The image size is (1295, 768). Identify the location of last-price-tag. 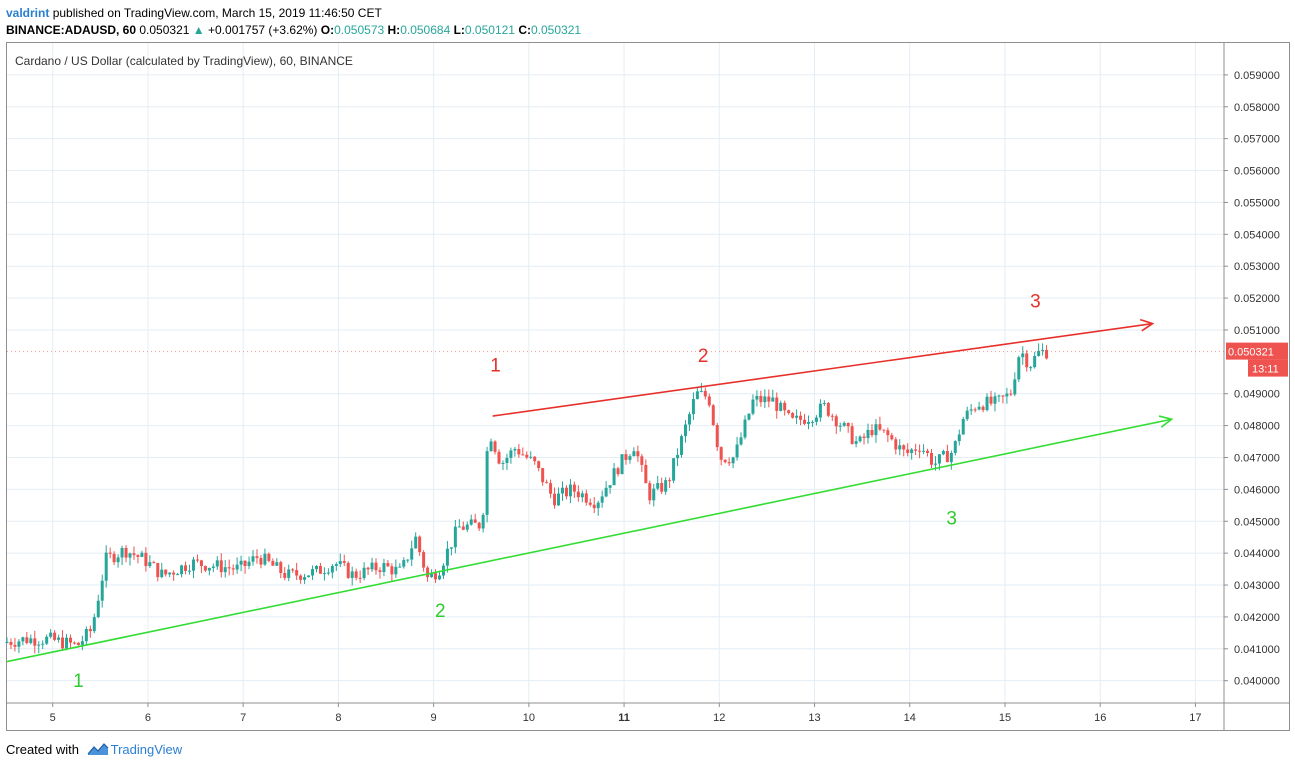
(1257, 351).